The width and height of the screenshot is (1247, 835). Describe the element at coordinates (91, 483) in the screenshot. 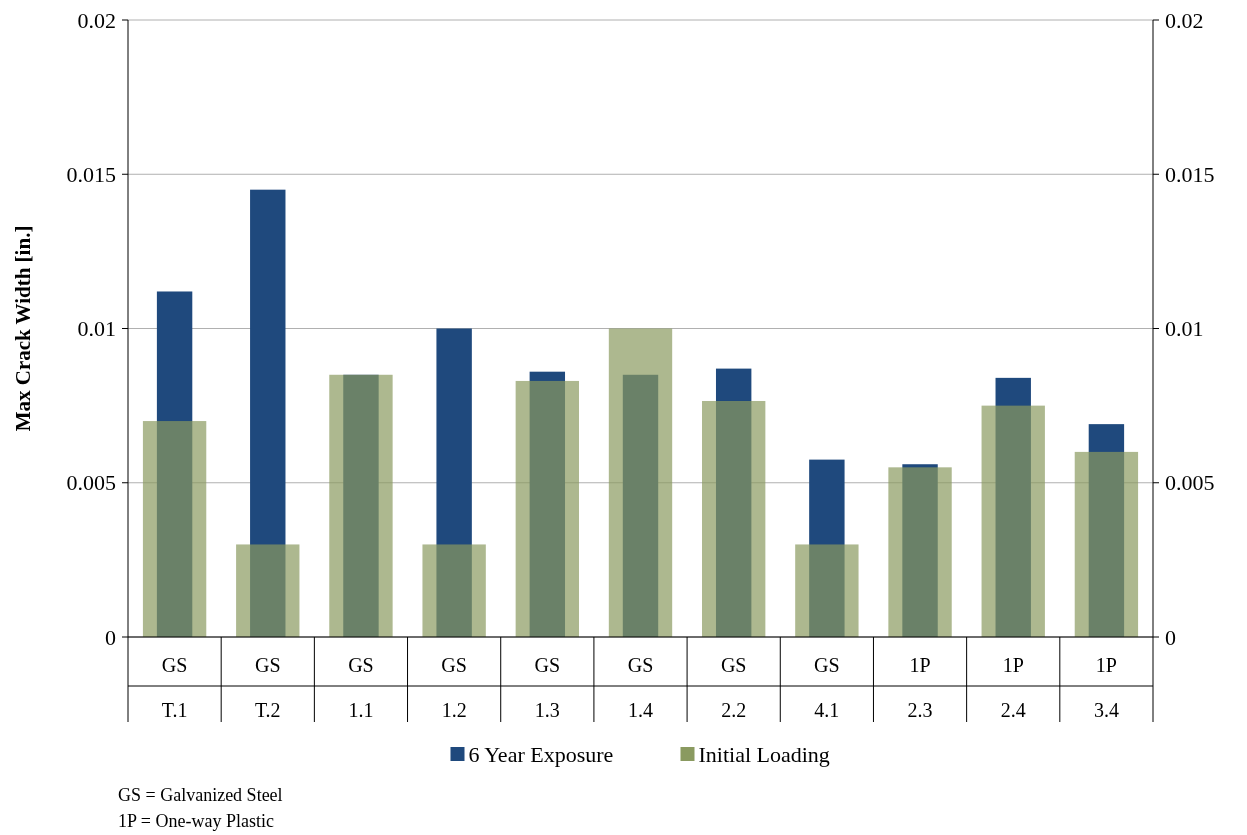

I see `y-tick-label: 0.005` at that location.